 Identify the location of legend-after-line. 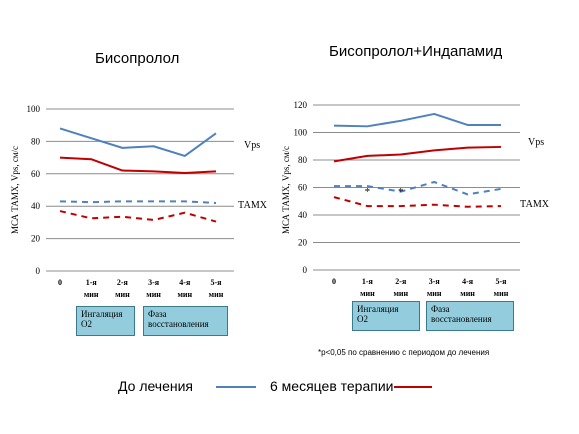
(413, 387).